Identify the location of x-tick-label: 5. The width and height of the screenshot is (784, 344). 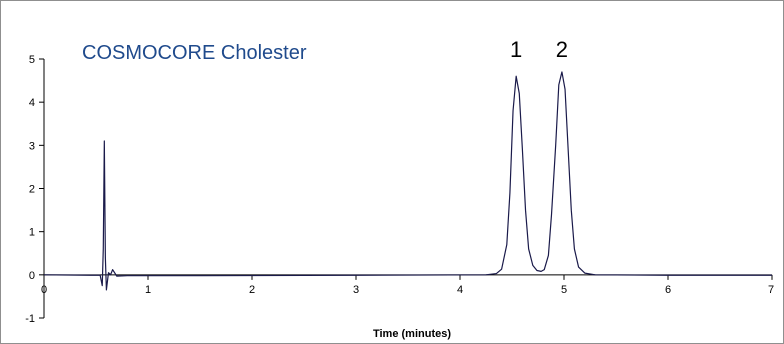
(564, 290).